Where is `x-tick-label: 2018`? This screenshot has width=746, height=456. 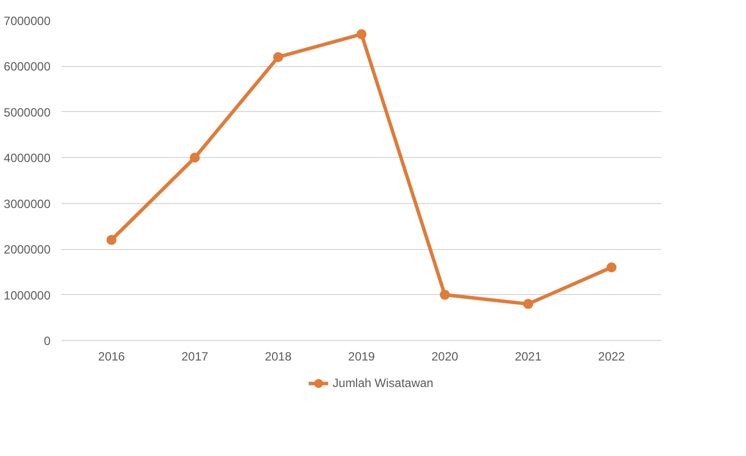 x-tick-label: 2018 is located at coordinates (278, 357).